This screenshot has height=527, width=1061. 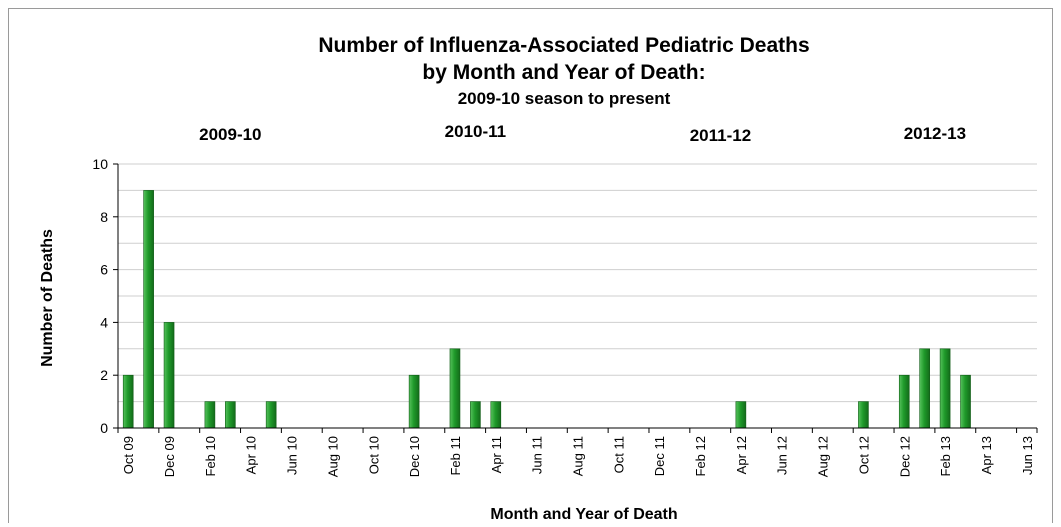 I want to click on x-tick-label: Jun 13, so click(x=1027, y=455).